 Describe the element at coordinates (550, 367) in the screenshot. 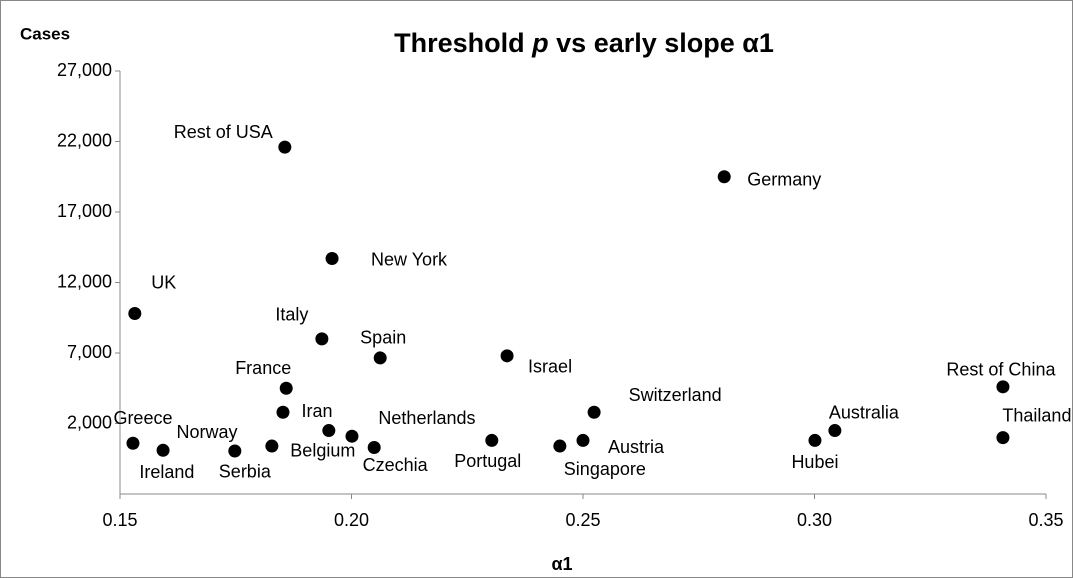

I see `point-label: Israel` at that location.